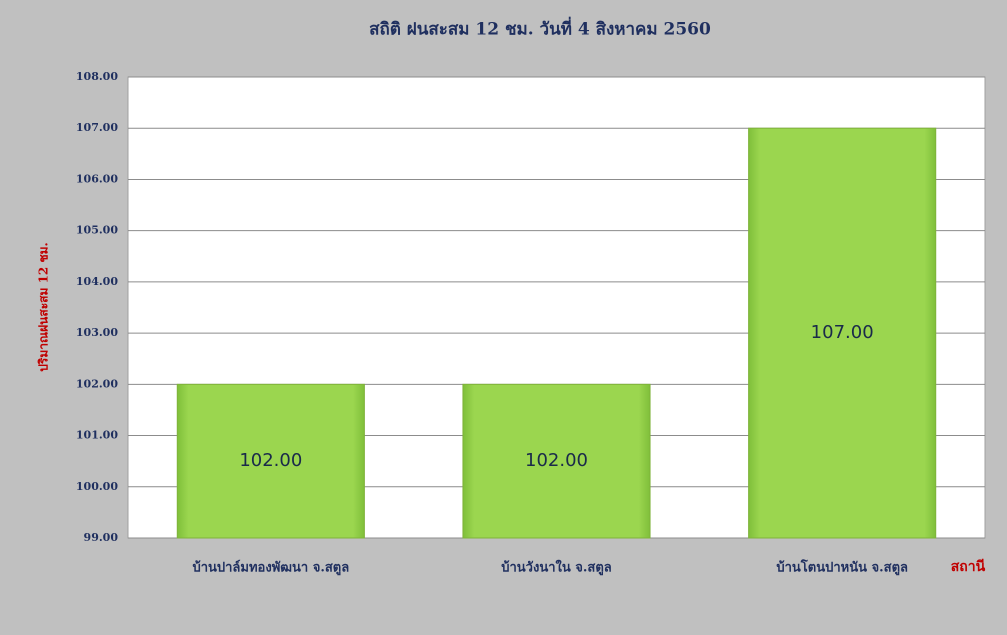 The width and height of the screenshot is (1007, 635). What do you see at coordinates (97, 178) in the screenshot?
I see `y-tick-label: 106.00` at bounding box center [97, 178].